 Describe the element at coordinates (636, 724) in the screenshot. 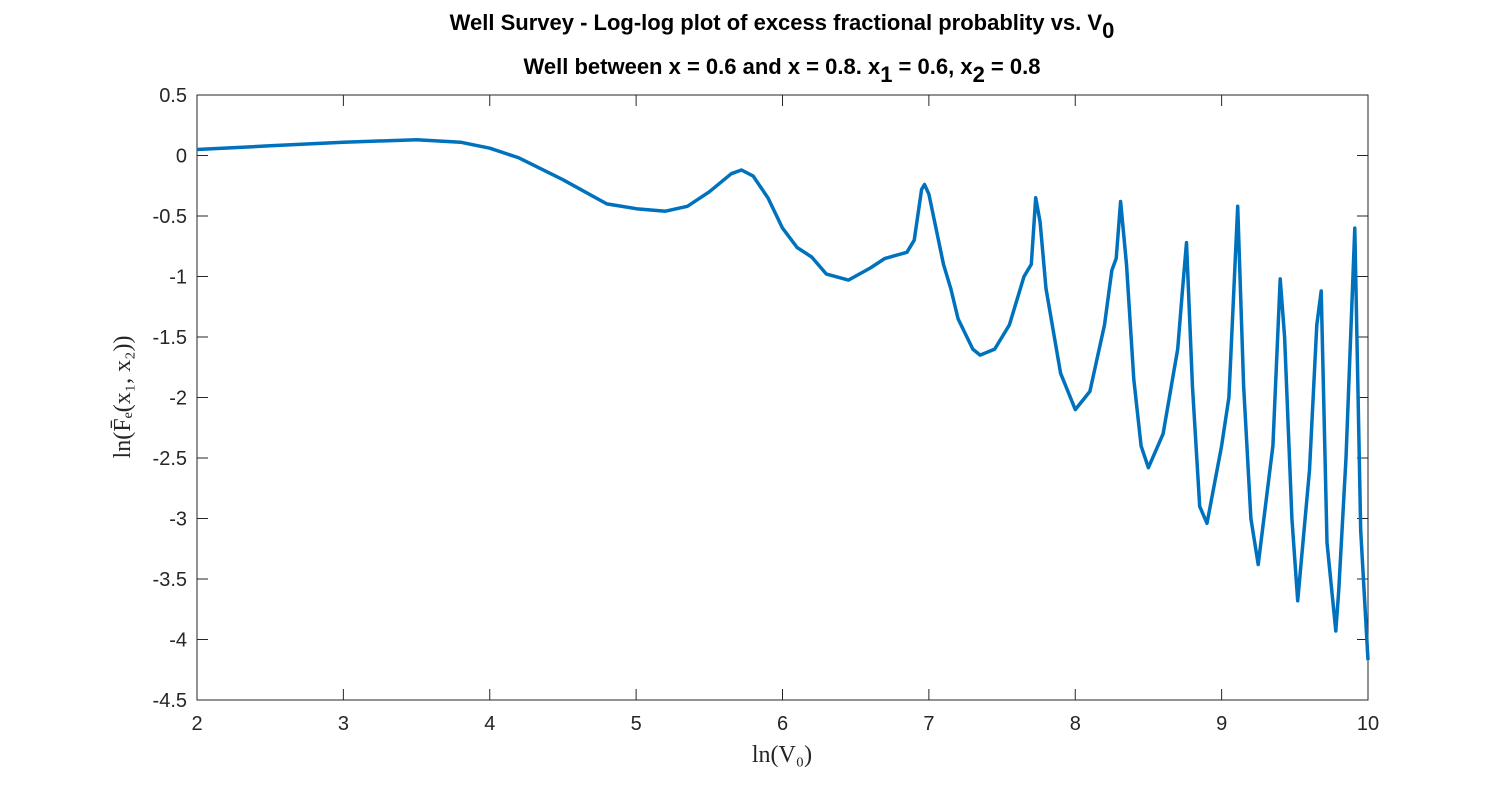

I see `x-tick-label: 5` at that location.